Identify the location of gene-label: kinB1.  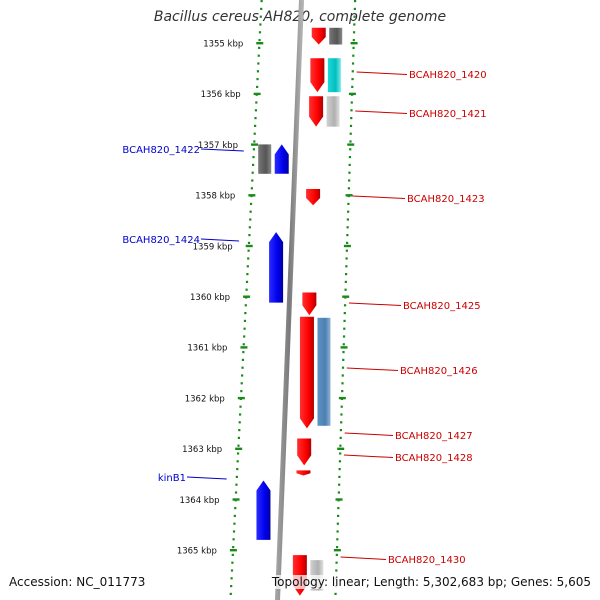
(172, 478).